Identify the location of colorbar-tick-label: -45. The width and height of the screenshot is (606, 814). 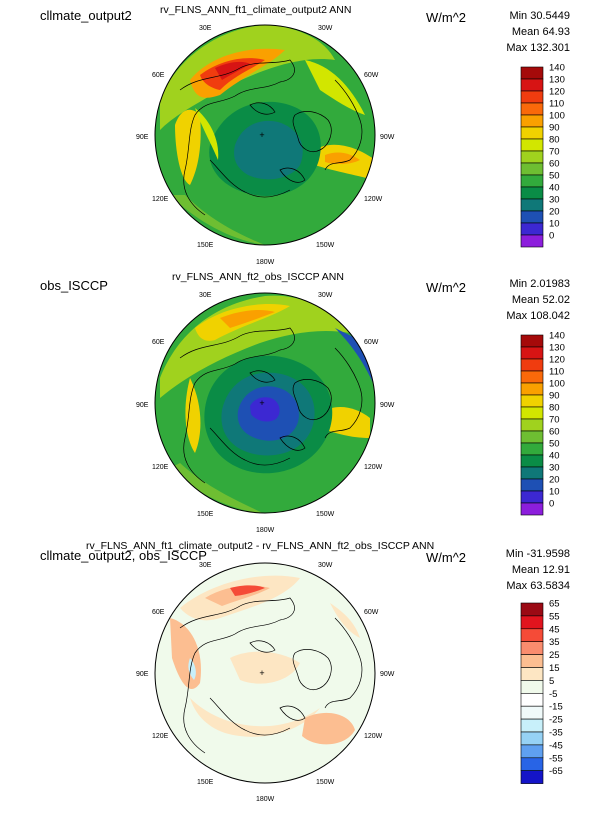
(556, 745).